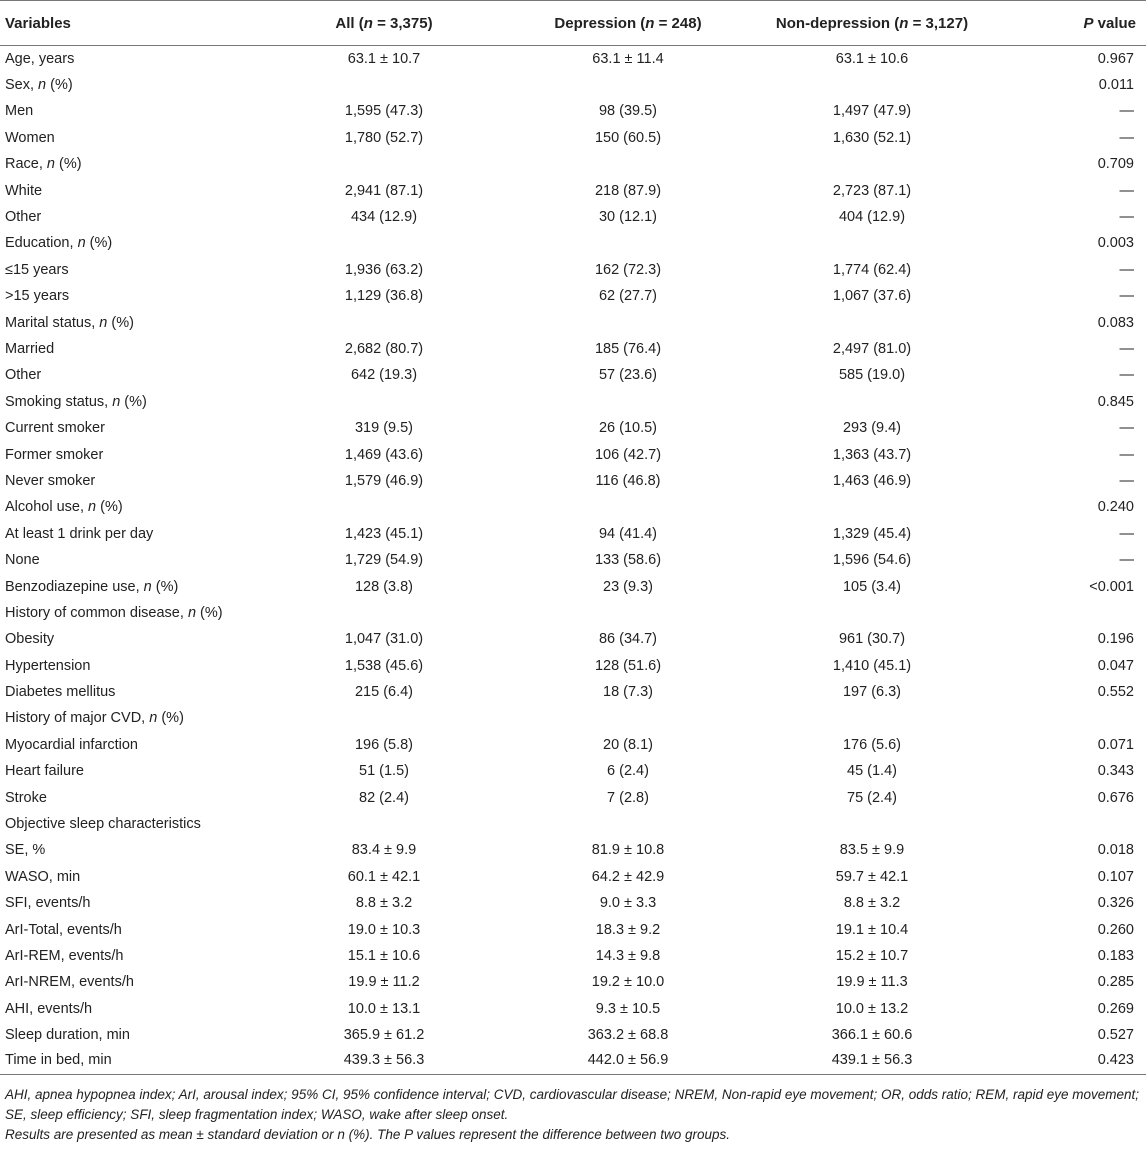 Image resolution: width=1146 pixels, height=1162 pixels. What do you see at coordinates (384, 454) in the screenshot?
I see `all-cell: 1,469 (43.6)` at bounding box center [384, 454].